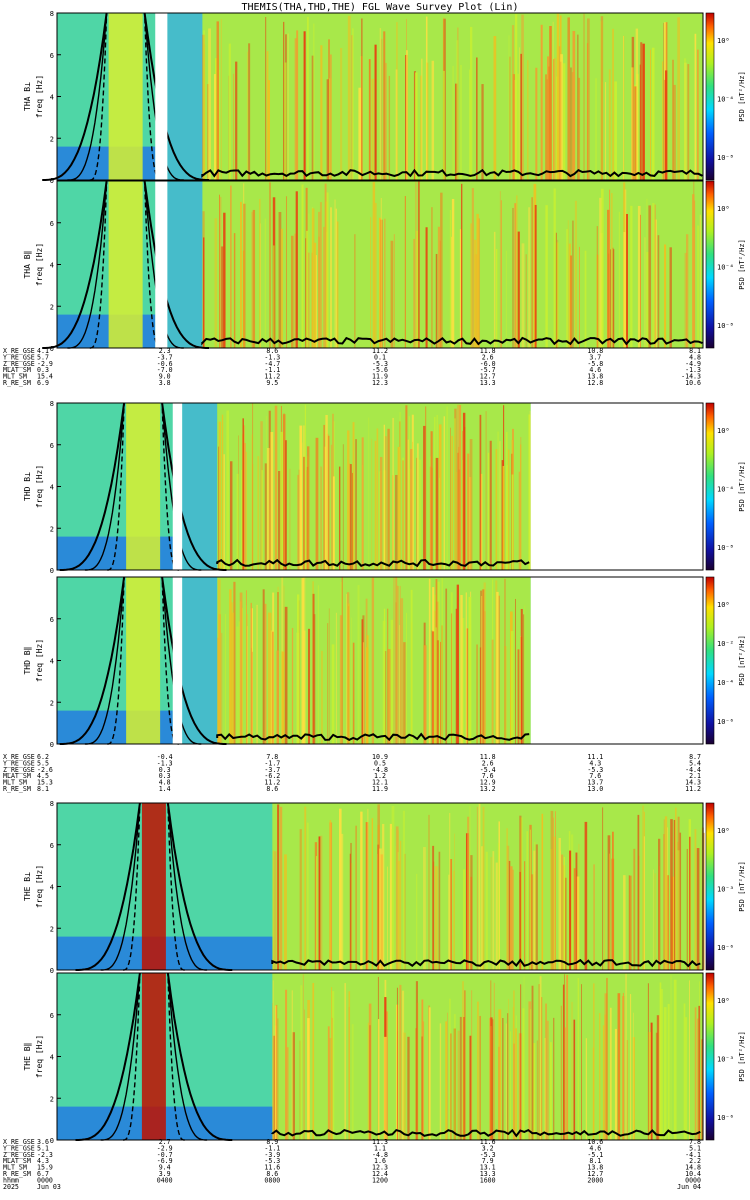 The width and height of the screenshot is (750, 1200). What do you see at coordinates (380, 1142) in the screenshot?
I see `ephemeris-value: 11.3` at bounding box center [380, 1142].